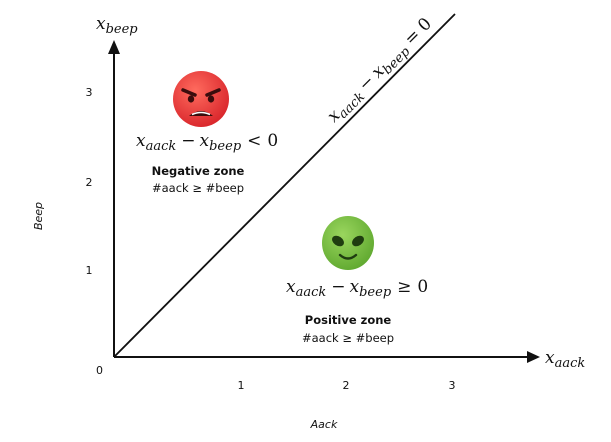 The image size is (611, 442). Describe the element at coordinates (348, 320) in the screenshot. I see `positive-zone-title: Positive zone` at that location.